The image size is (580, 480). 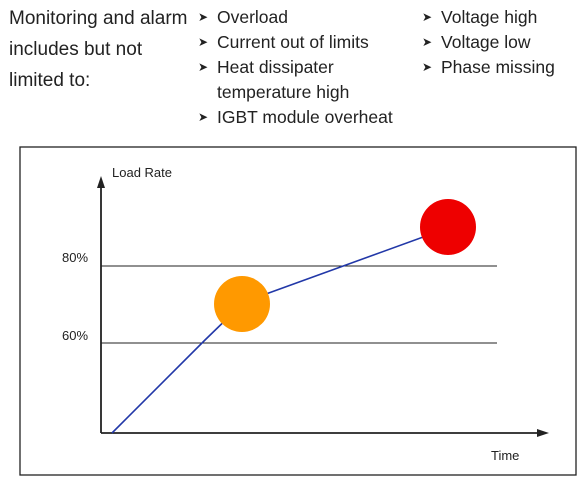 I want to click on list-item-text: Heat dissipater temperature high, so click(x=283, y=79).